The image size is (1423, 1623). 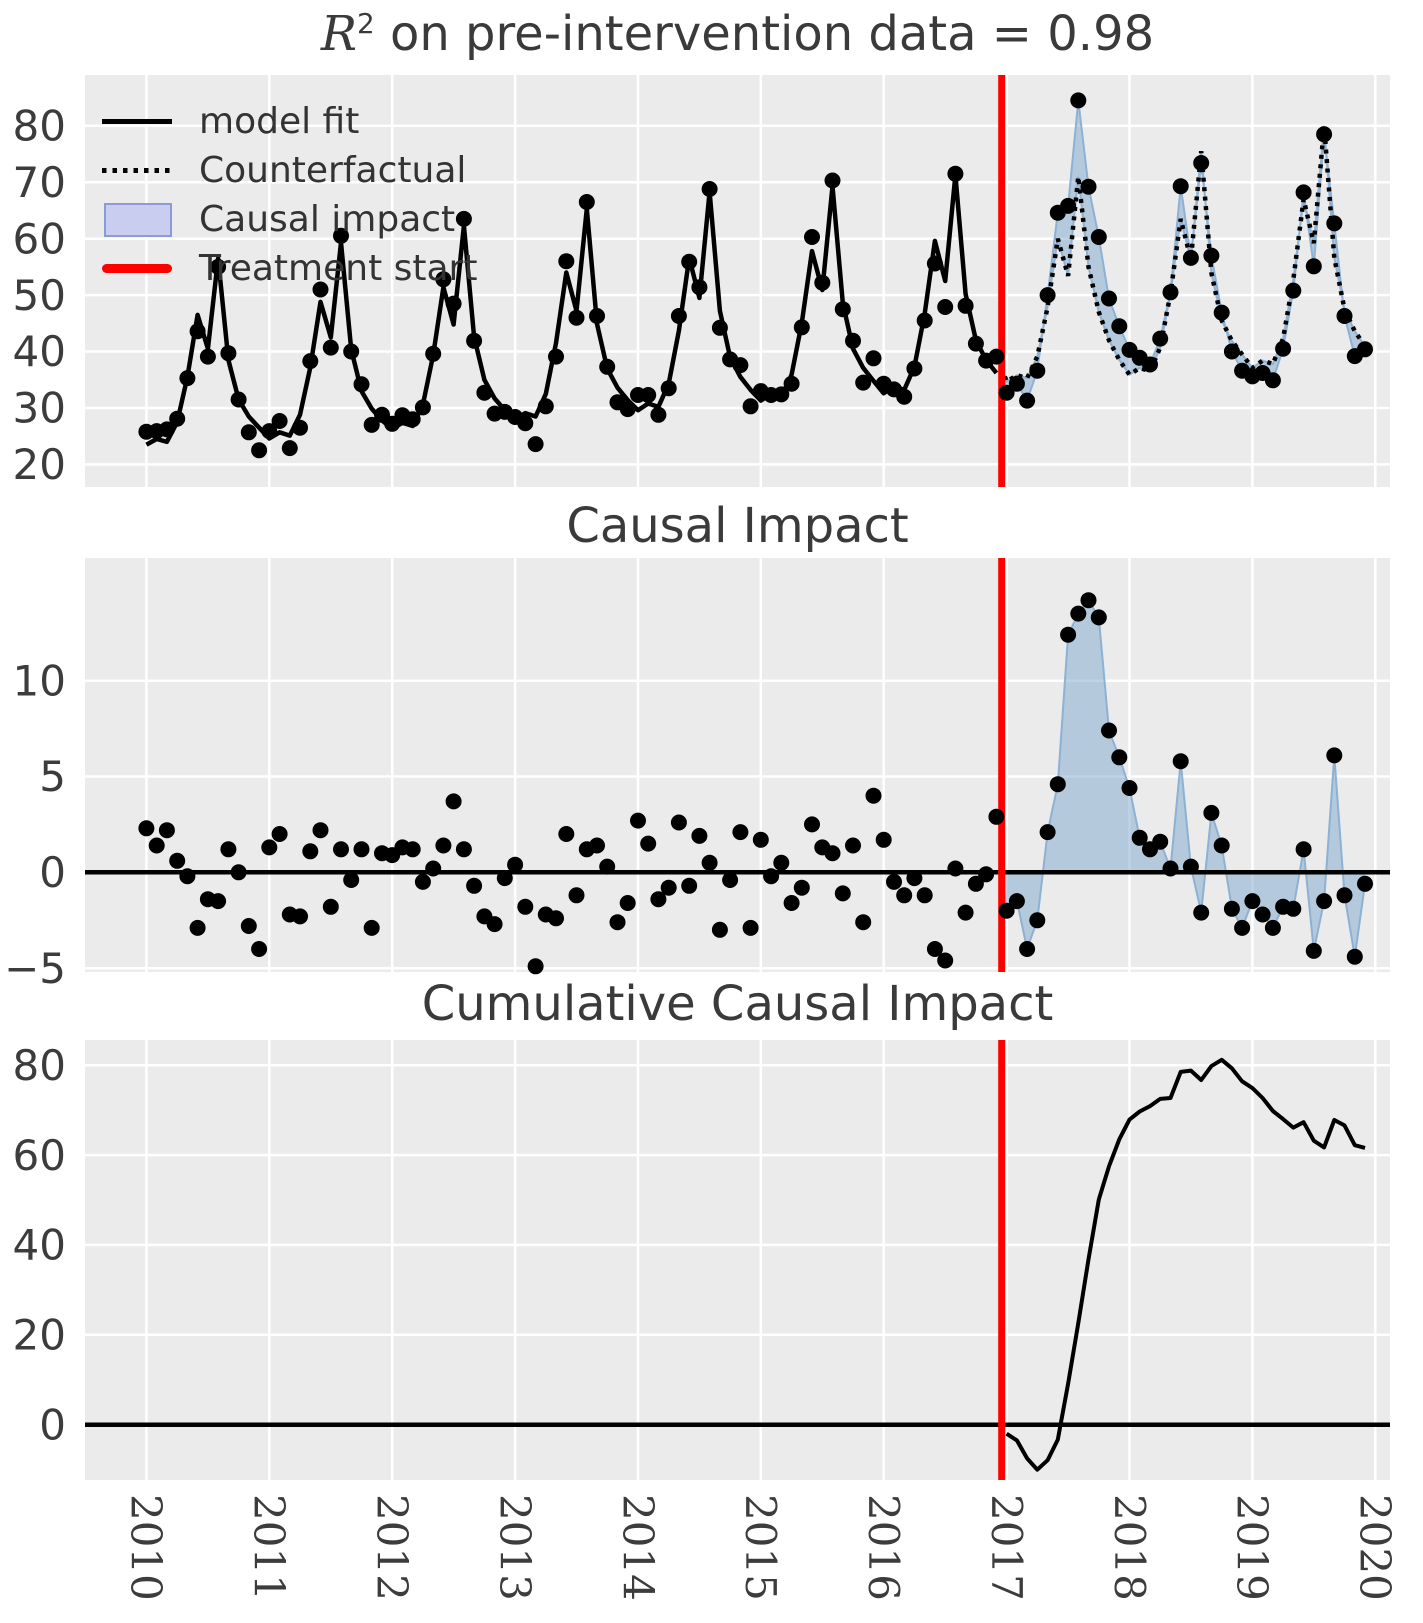 What do you see at coordinates (327, 219) in the screenshot?
I see `legend-label: Causal impact` at bounding box center [327, 219].